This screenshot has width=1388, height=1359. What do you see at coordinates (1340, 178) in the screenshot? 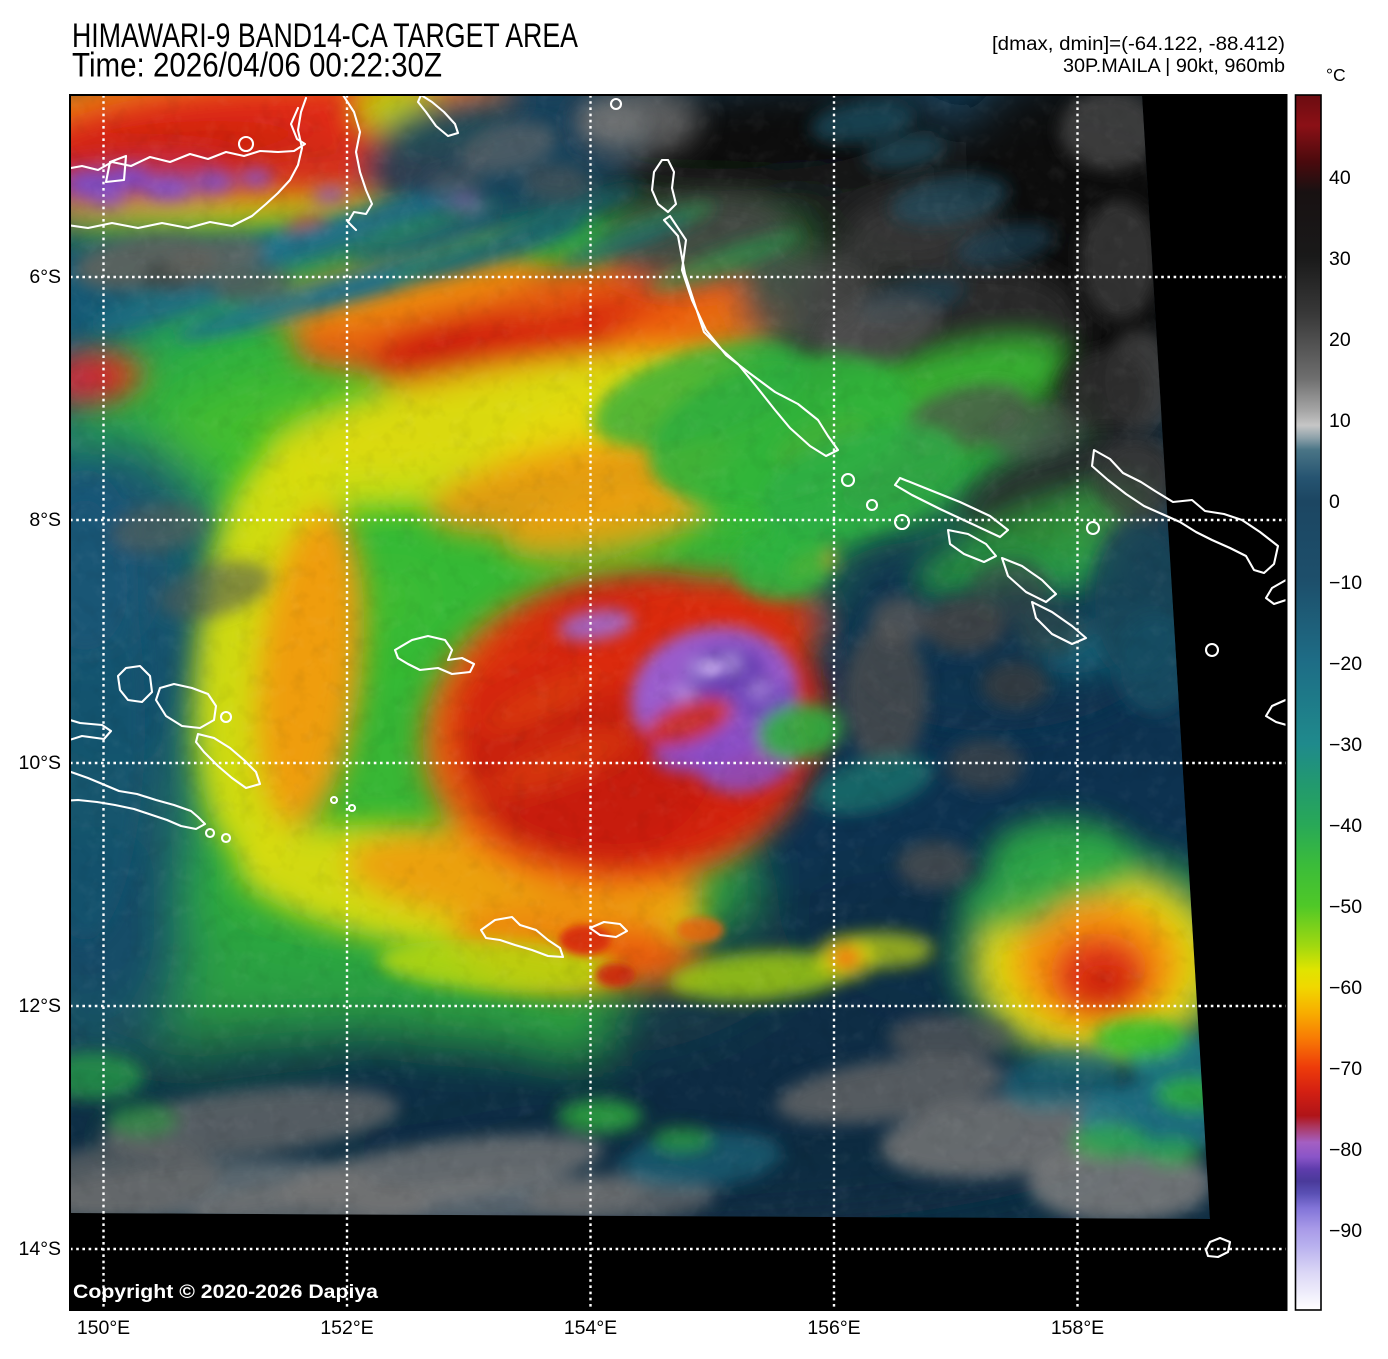
I see `svg-text: 40` at bounding box center [1340, 178].